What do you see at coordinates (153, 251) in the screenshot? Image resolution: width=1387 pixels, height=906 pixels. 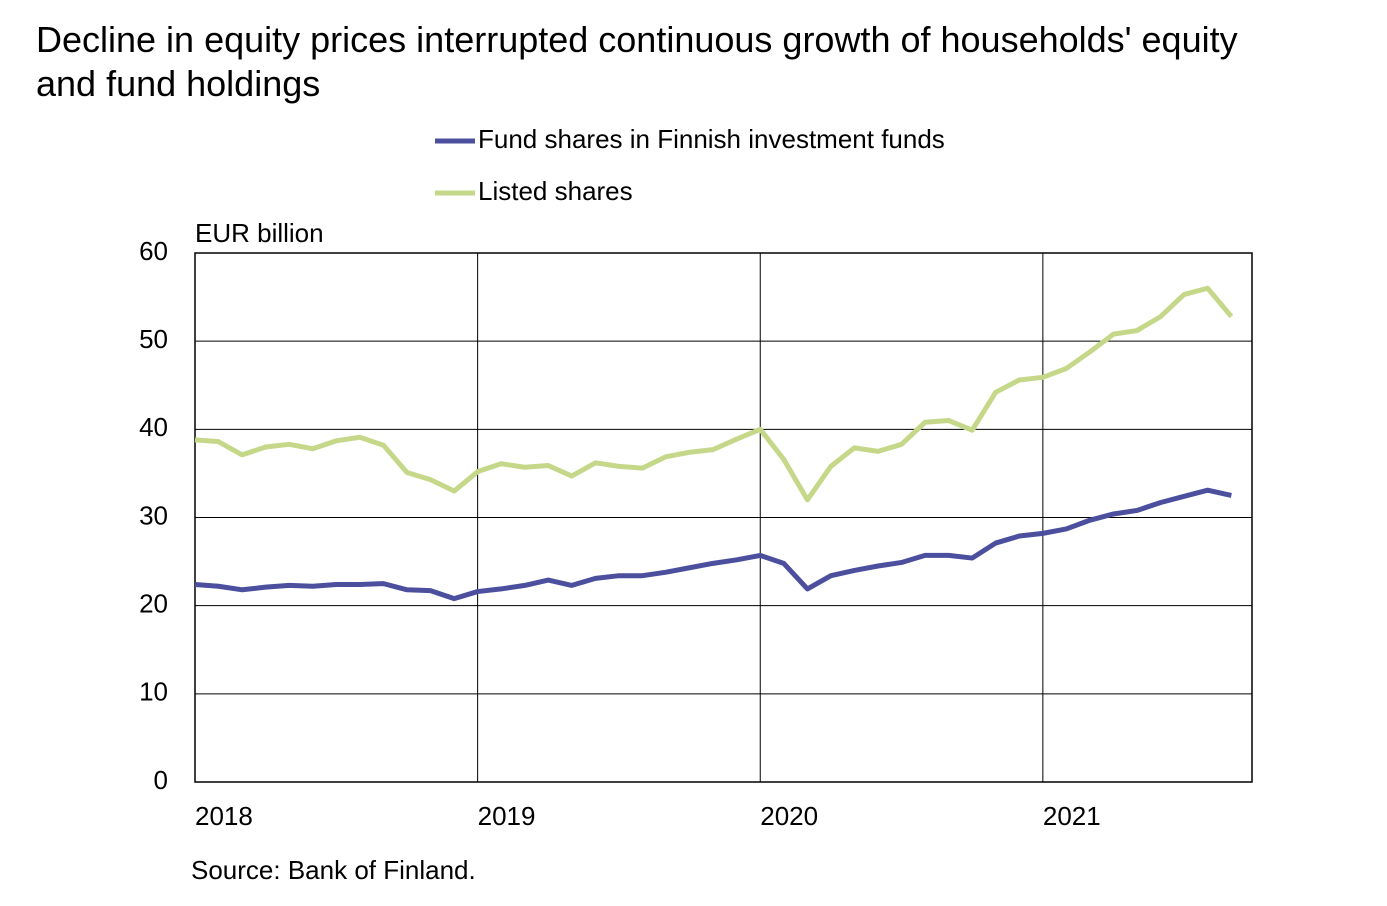 I see `y-tick-label: 60` at bounding box center [153, 251].